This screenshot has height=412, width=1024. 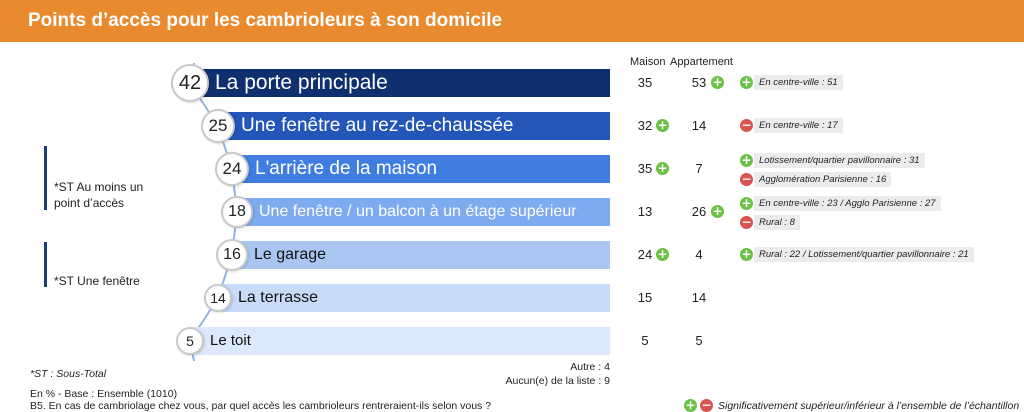 What do you see at coordinates (662, 125) in the screenshot?
I see `maison-plus-icon-2: +` at bounding box center [662, 125].